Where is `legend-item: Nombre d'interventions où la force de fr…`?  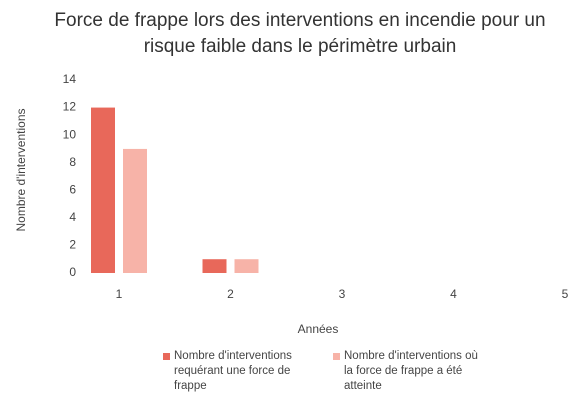 legend-item: Nombre d'interventions où la force de fr… is located at coordinates (406, 371).